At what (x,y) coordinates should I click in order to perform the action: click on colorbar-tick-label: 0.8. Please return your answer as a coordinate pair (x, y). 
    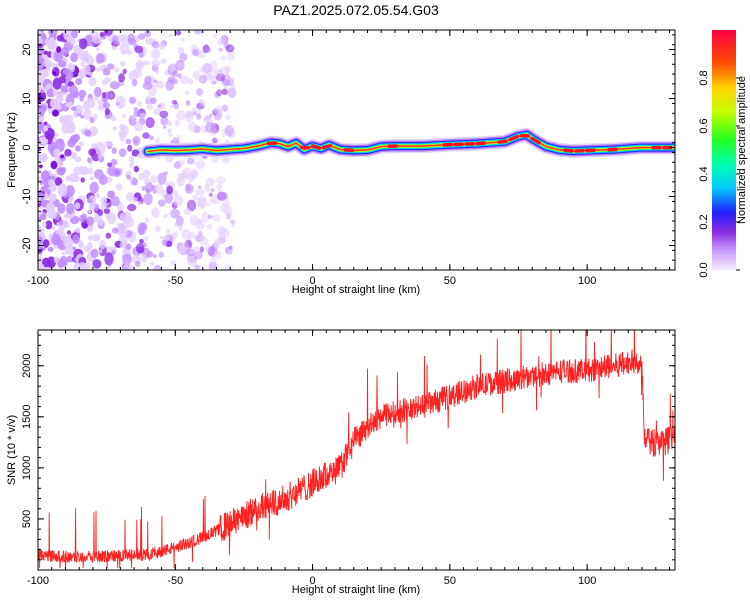
    Looking at the image, I should click on (704, 77).